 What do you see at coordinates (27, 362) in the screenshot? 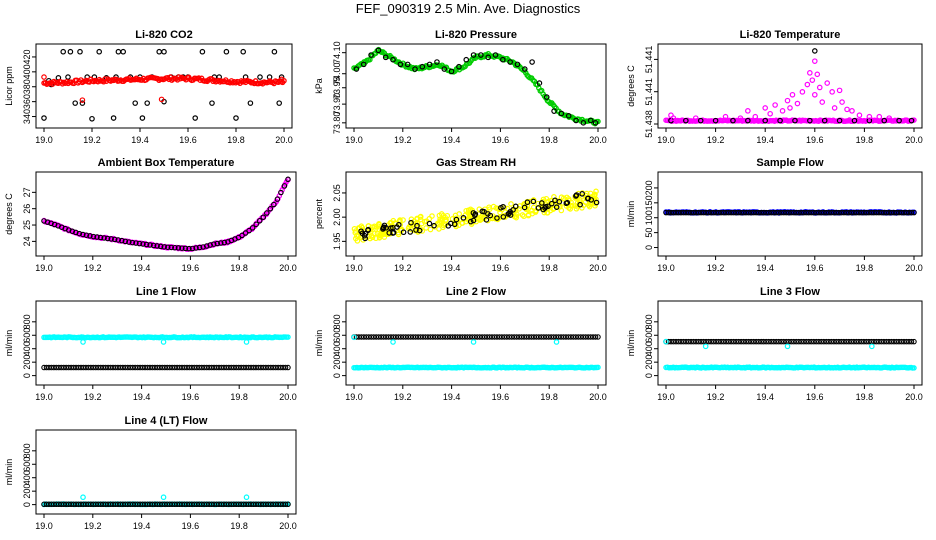
I see `y-tick-label: 200` at bounding box center [27, 362].